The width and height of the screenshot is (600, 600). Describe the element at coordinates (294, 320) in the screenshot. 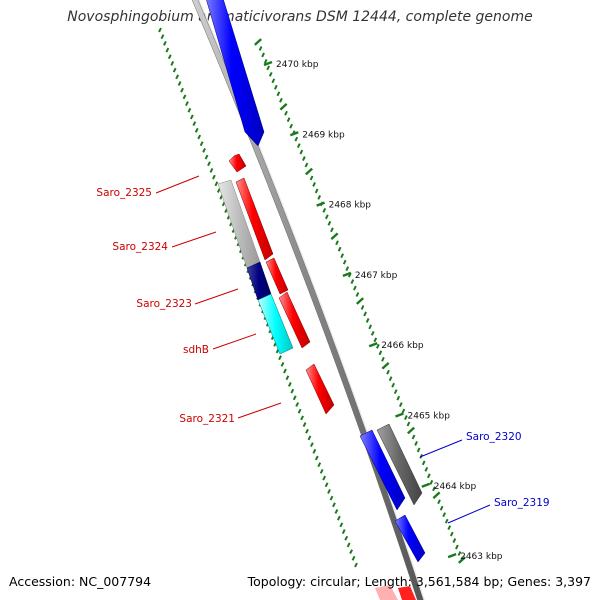

I see `gene-red-sdhB` at that location.